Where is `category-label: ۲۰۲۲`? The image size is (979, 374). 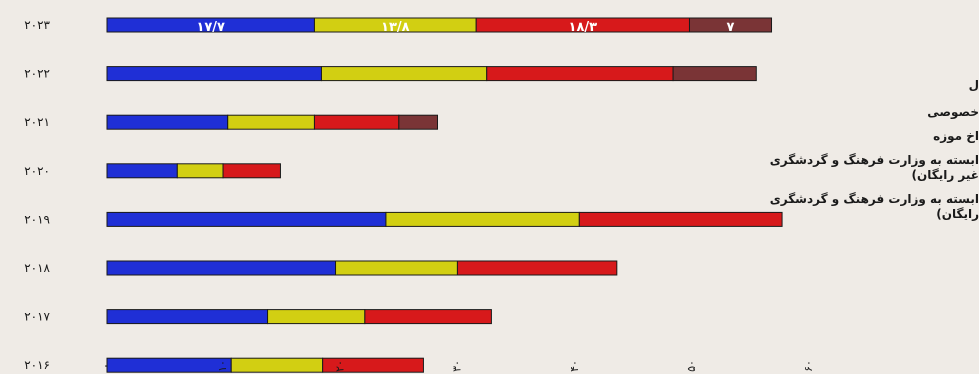 category-label: ۲۰۲۲ is located at coordinates (37, 74).